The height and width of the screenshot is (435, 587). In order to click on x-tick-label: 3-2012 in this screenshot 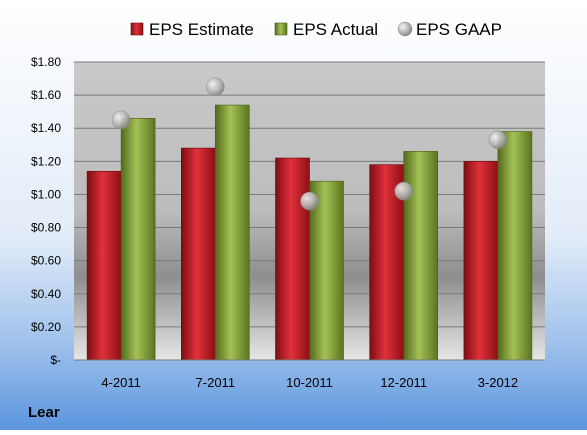, I will do `click(498, 382)`.